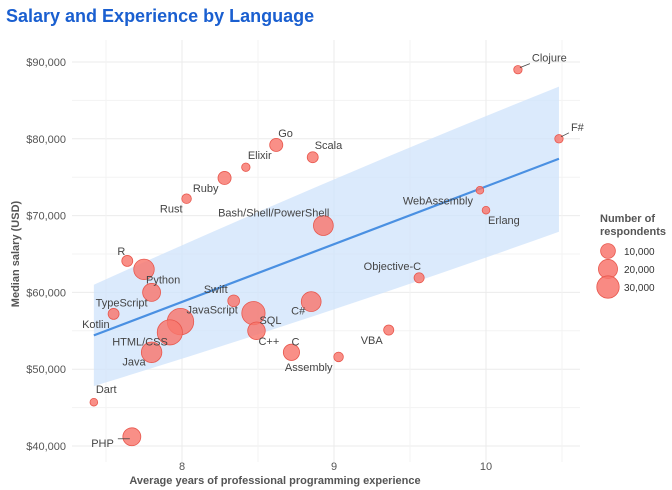  Describe the element at coordinates (438, 201) in the screenshot. I see `point-label: WebAssembly` at that location.